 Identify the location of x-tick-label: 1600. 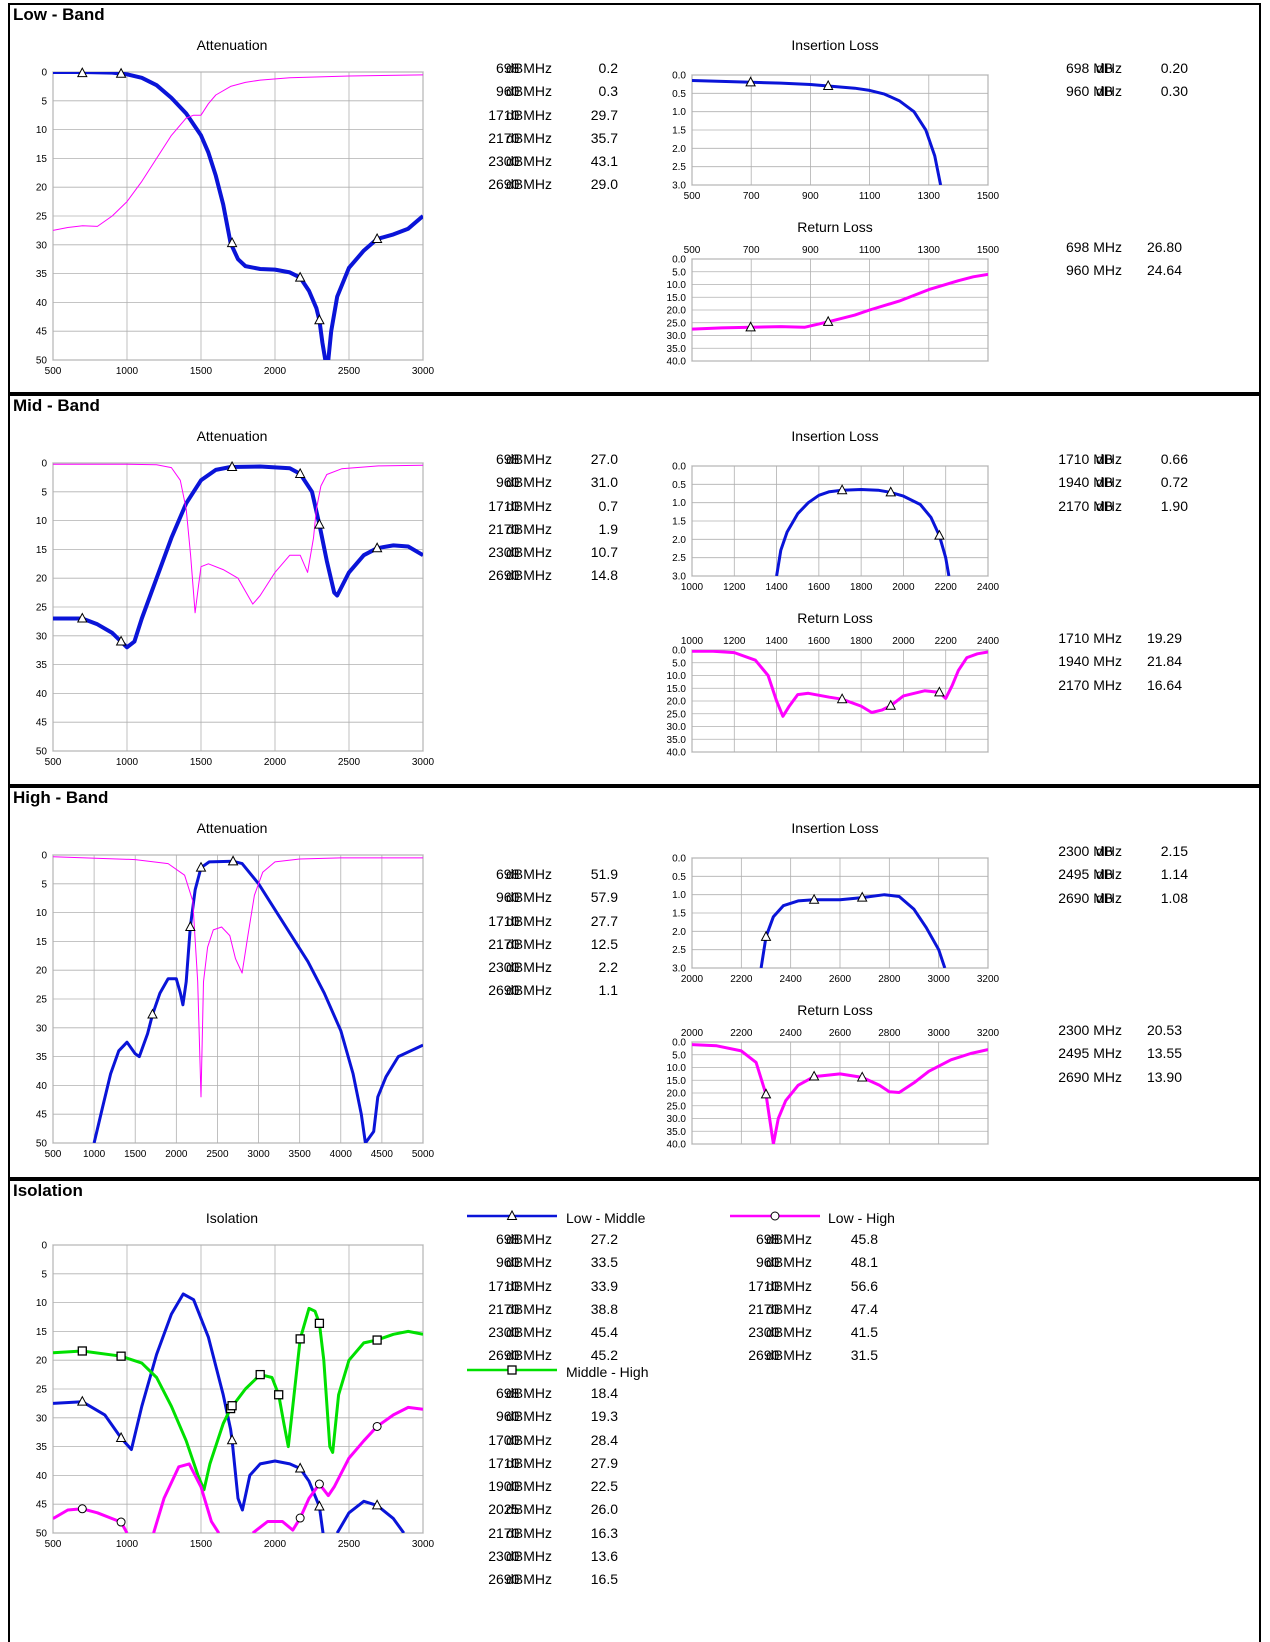
(819, 641).